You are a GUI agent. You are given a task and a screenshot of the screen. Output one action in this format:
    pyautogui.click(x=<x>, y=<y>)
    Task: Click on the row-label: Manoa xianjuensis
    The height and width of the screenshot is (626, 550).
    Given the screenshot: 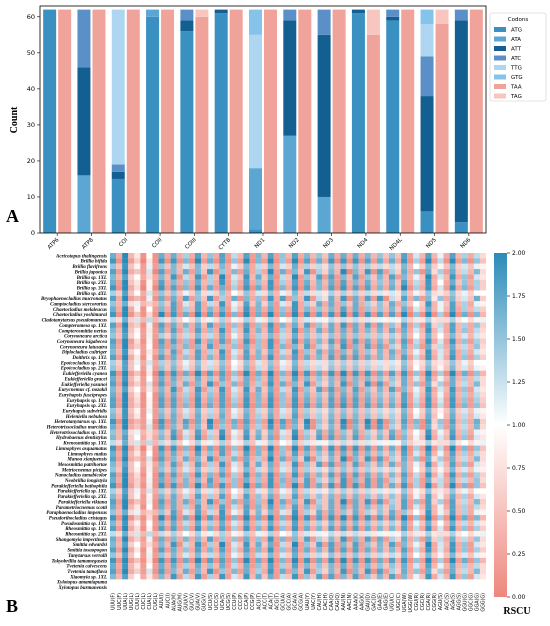 What is the action you would take?
    pyautogui.click(x=86, y=460)
    